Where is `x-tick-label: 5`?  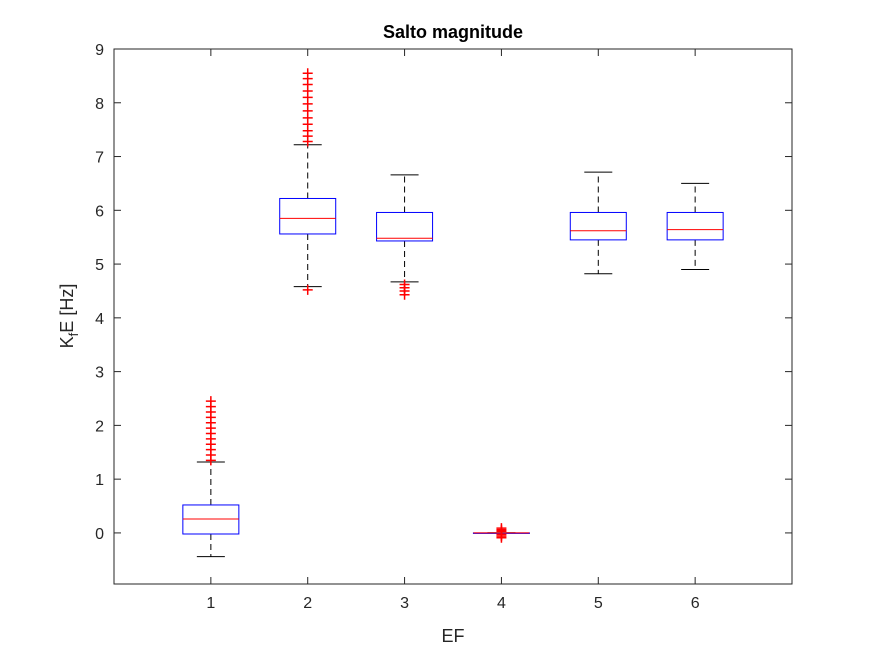
x-tick-label: 5 is located at coordinates (598, 603).